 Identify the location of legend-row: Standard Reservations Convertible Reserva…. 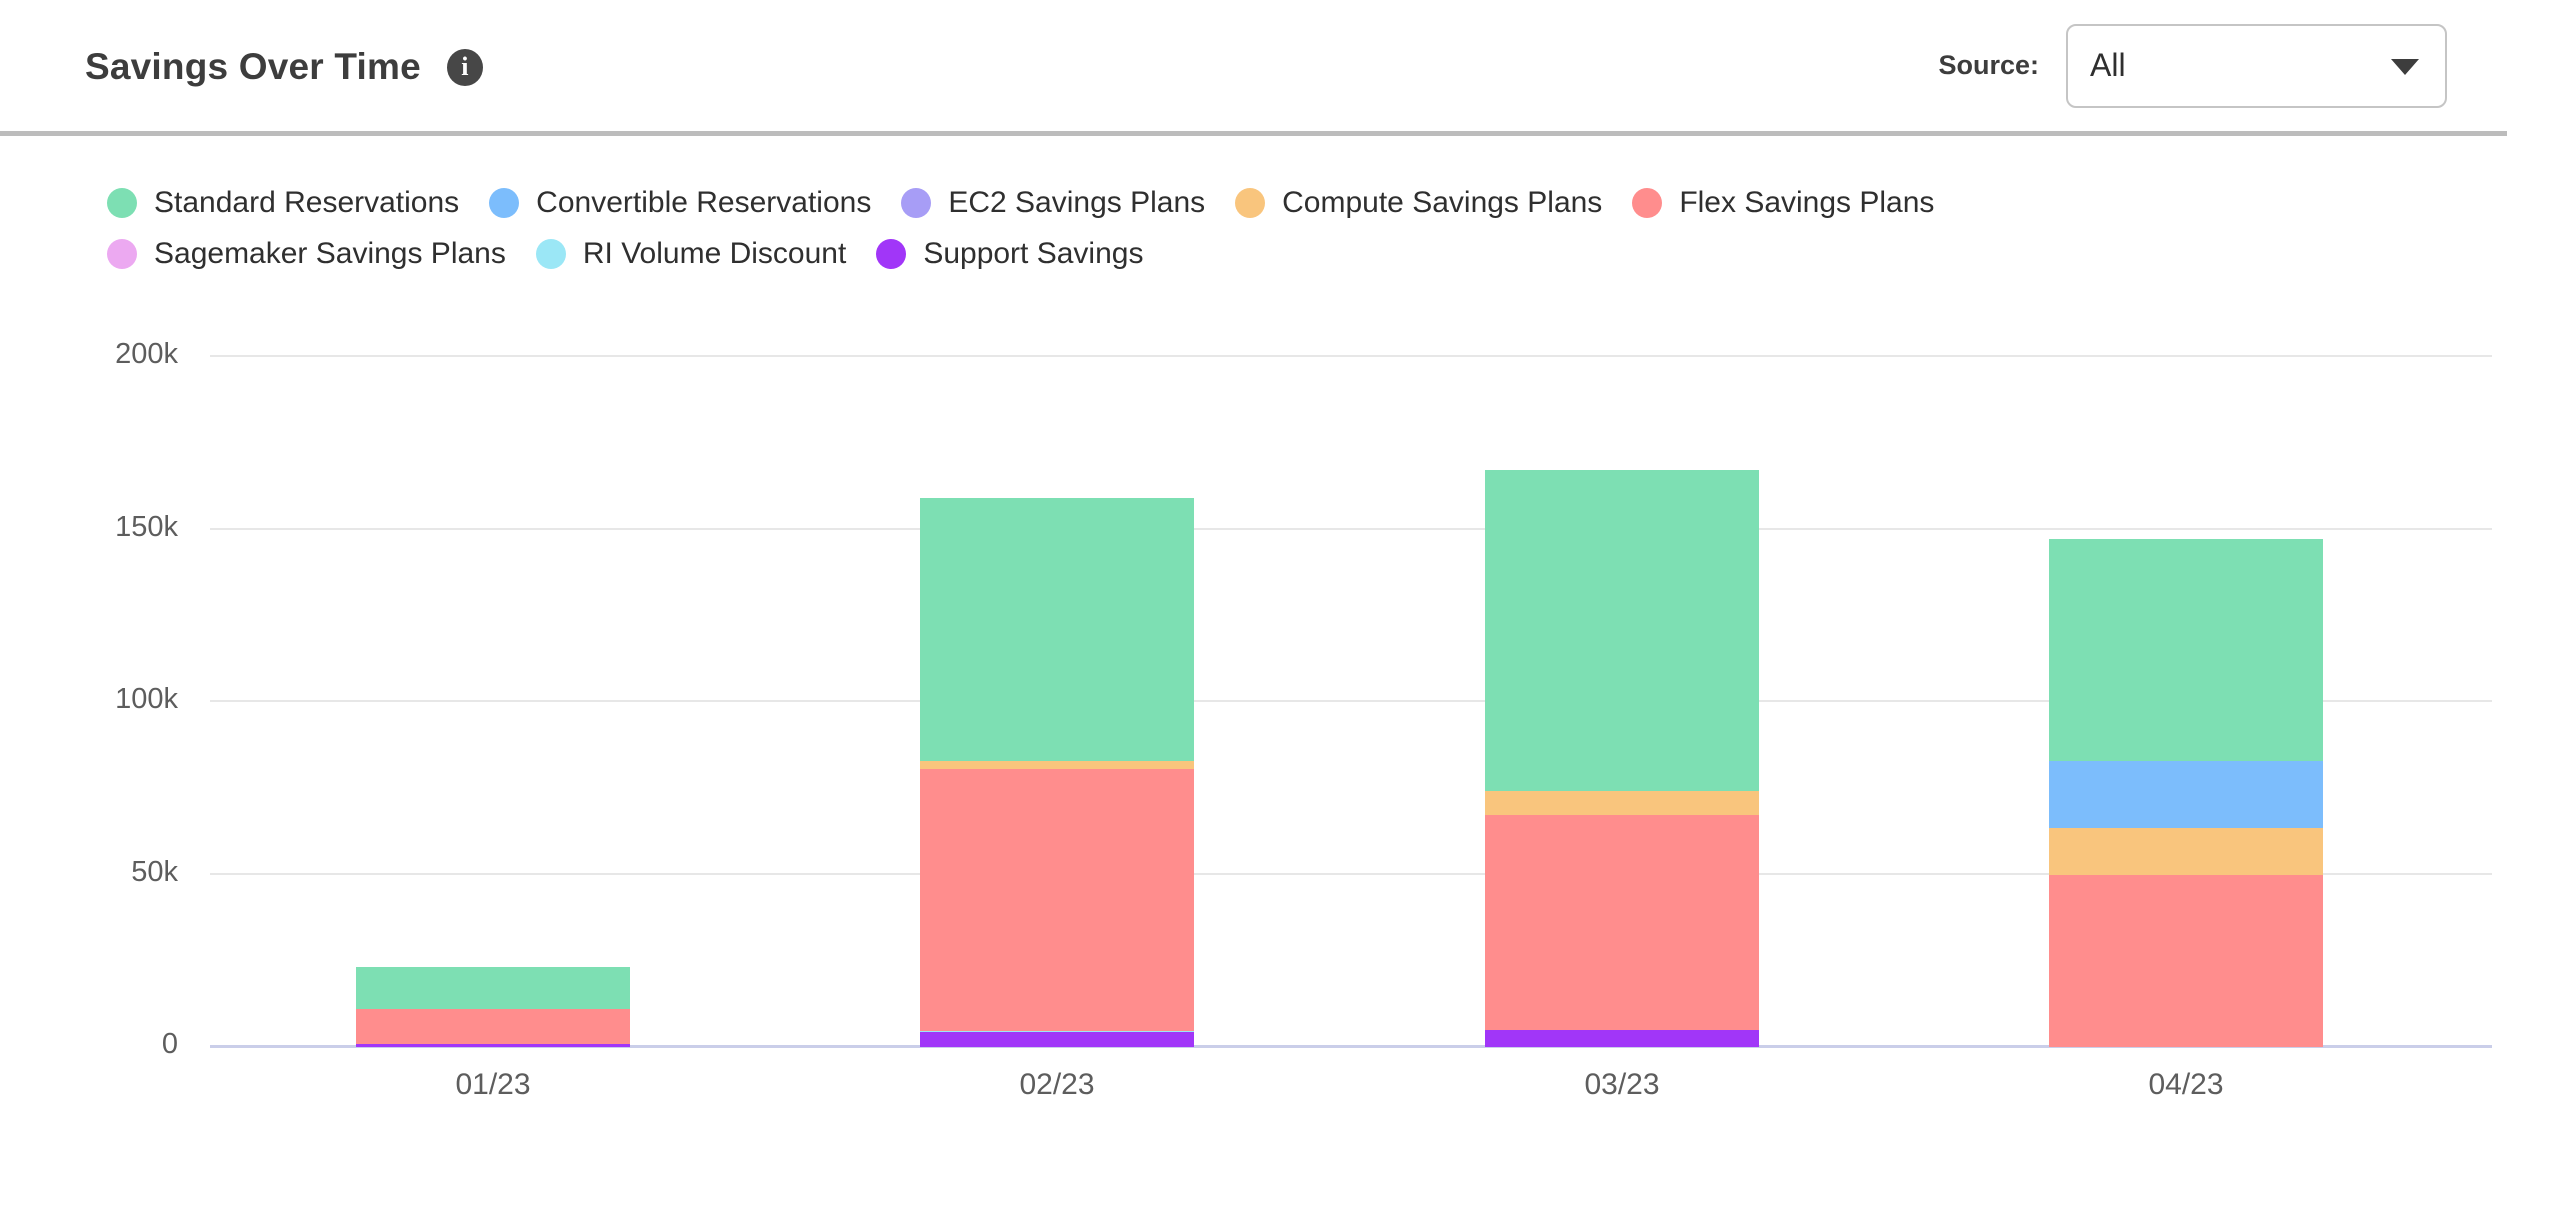
(1020, 203).